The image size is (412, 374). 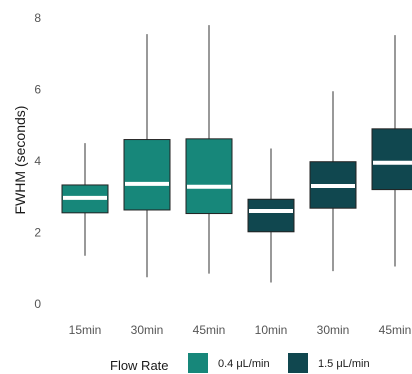 I want to click on y-axis-title: FWHM (seconds), so click(x=20, y=160).